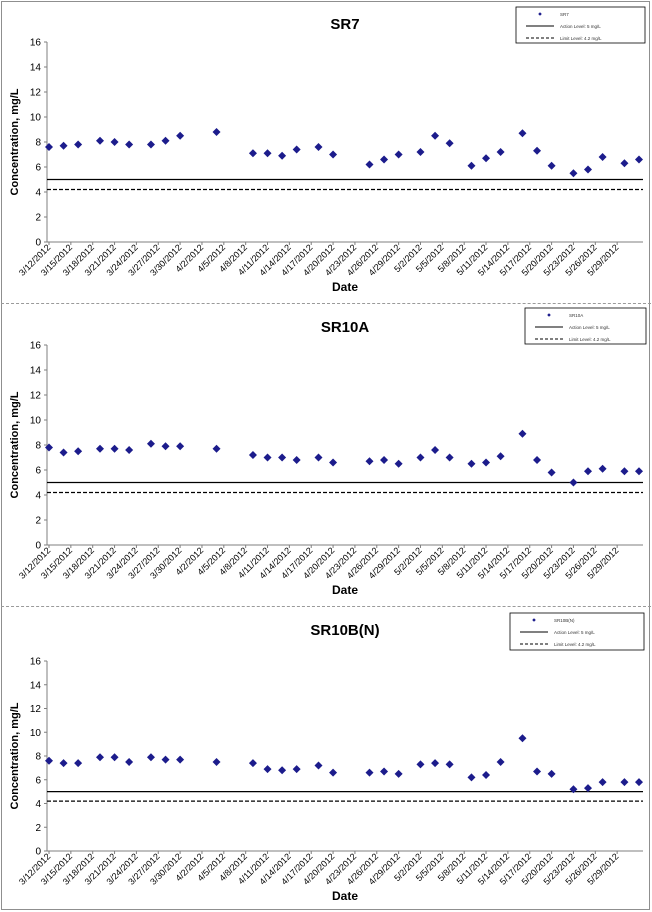 Image resolution: width=652 pixels, height=912 pixels. What do you see at coordinates (15, 444) in the screenshot?
I see `y-axis-label: Concentration, mg/L` at bounding box center [15, 444].